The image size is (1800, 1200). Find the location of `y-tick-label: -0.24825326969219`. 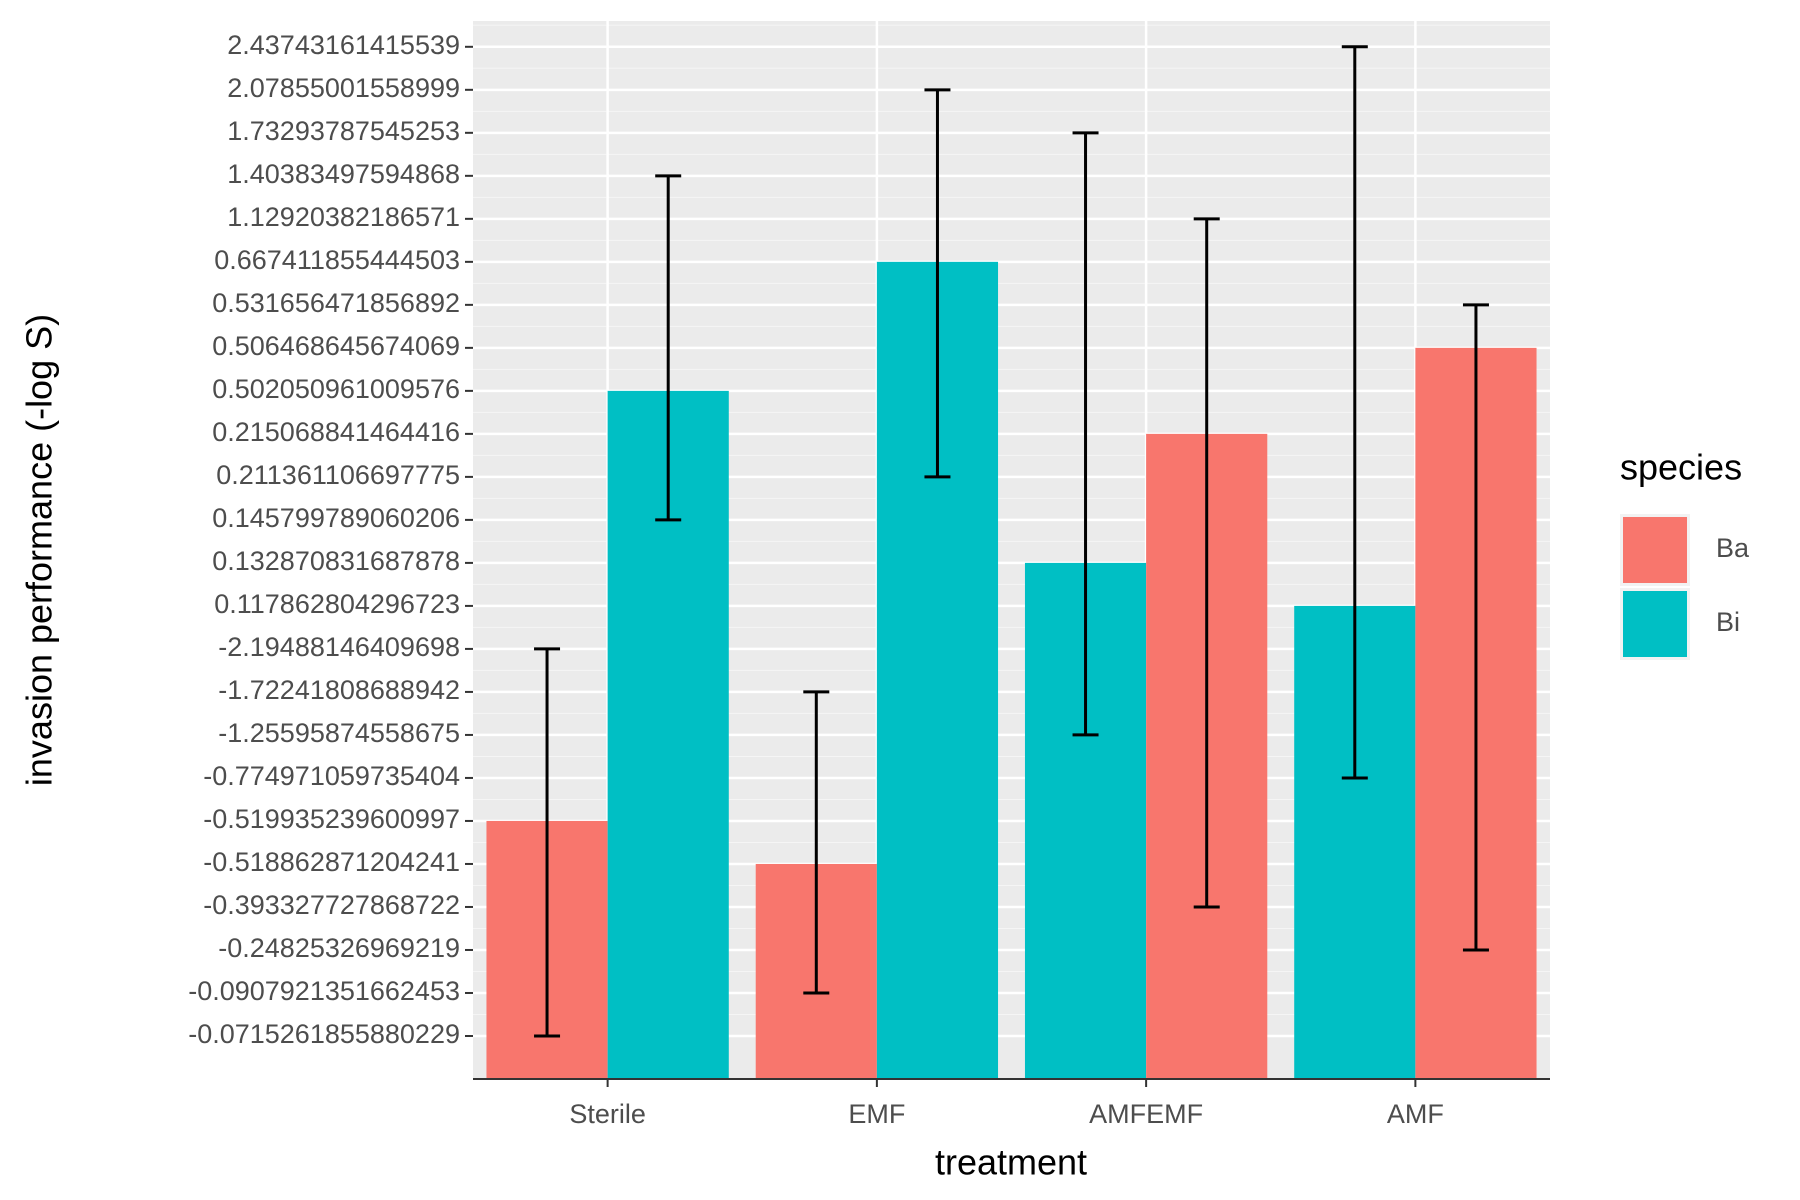

y-tick-label: -0.24825326969219 is located at coordinates (339, 948).